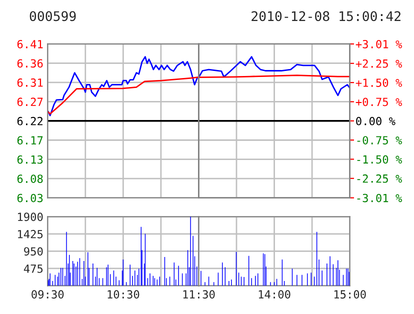 The image size is (414, 314). Describe the element at coordinates (30, 217) in the screenshot. I see `y-tick-label: 1900` at that location.